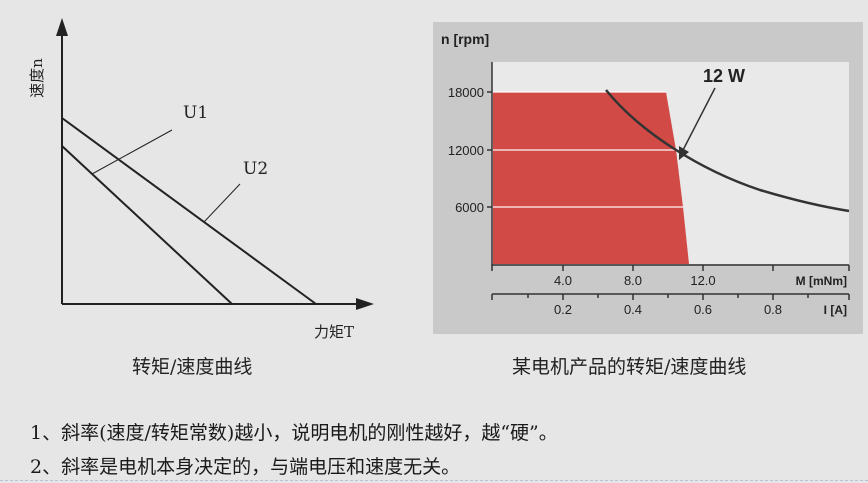 This screenshot has width=868, height=483. I want to click on torque-axis-label: M [mNm], so click(821, 281).